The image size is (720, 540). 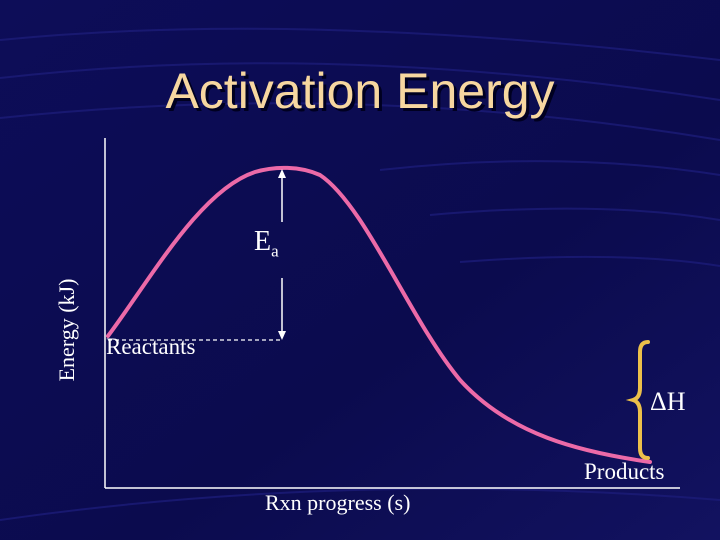 I want to click on ea-subscript: a, so click(x=275, y=251).